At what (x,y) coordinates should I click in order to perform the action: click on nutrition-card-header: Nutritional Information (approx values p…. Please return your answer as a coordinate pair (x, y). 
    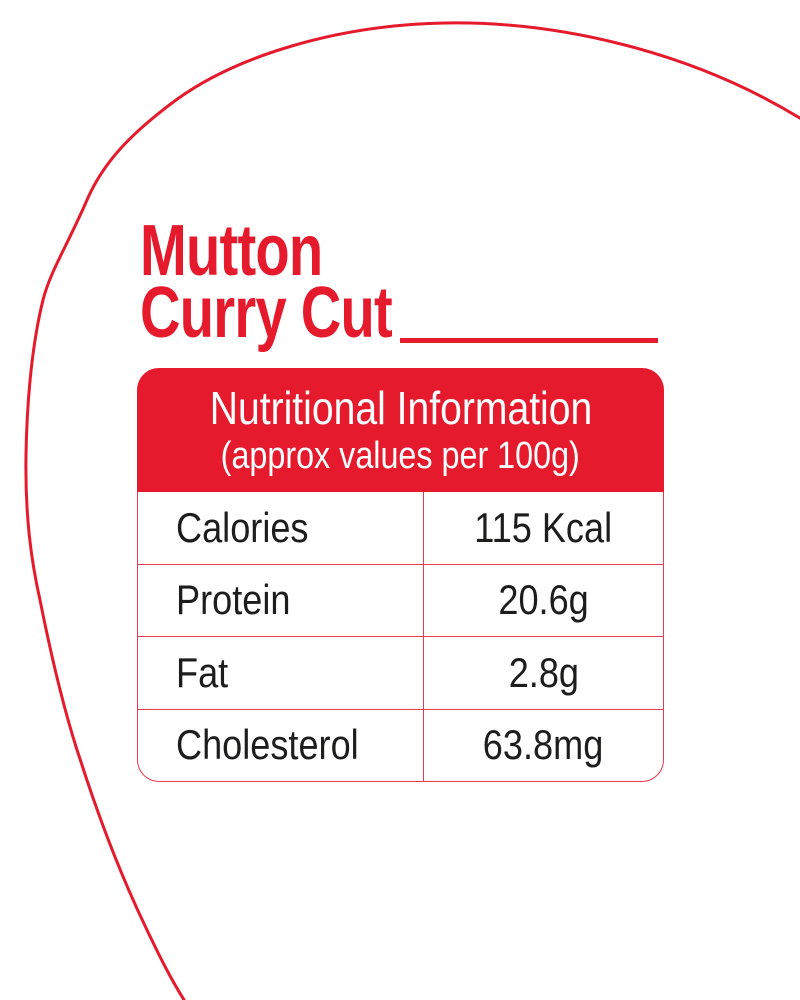
    Looking at the image, I should click on (400, 430).